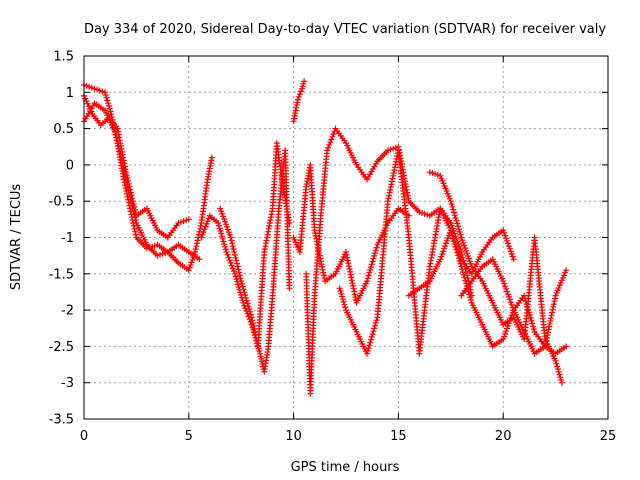 The width and height of the screenshot is (640, 480). What do you see at coordinates (61, 347) in the screenshot?
I see `y-tick-label: -2.5` at bounding box center [61, 347].